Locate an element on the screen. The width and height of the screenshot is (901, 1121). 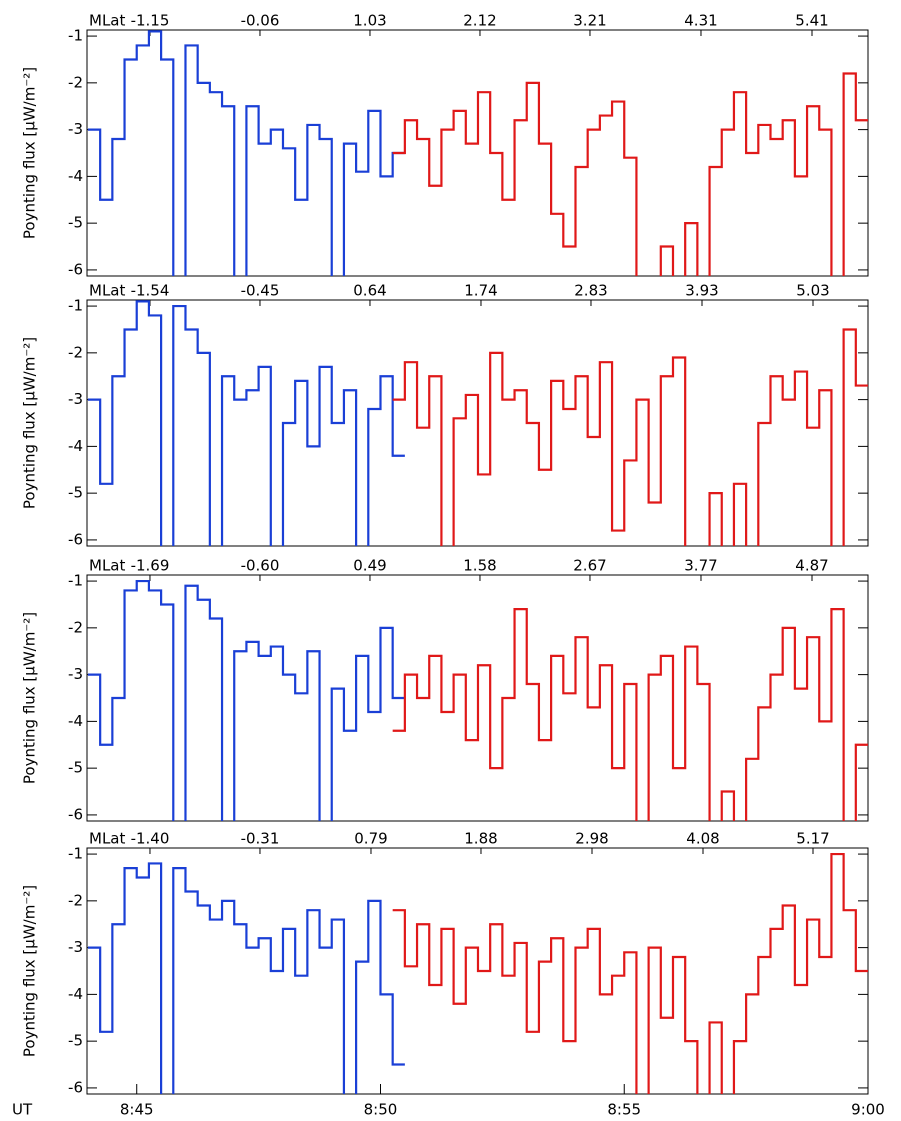
x2-tick-label: 0.49 is located at coordinates (369, 566).